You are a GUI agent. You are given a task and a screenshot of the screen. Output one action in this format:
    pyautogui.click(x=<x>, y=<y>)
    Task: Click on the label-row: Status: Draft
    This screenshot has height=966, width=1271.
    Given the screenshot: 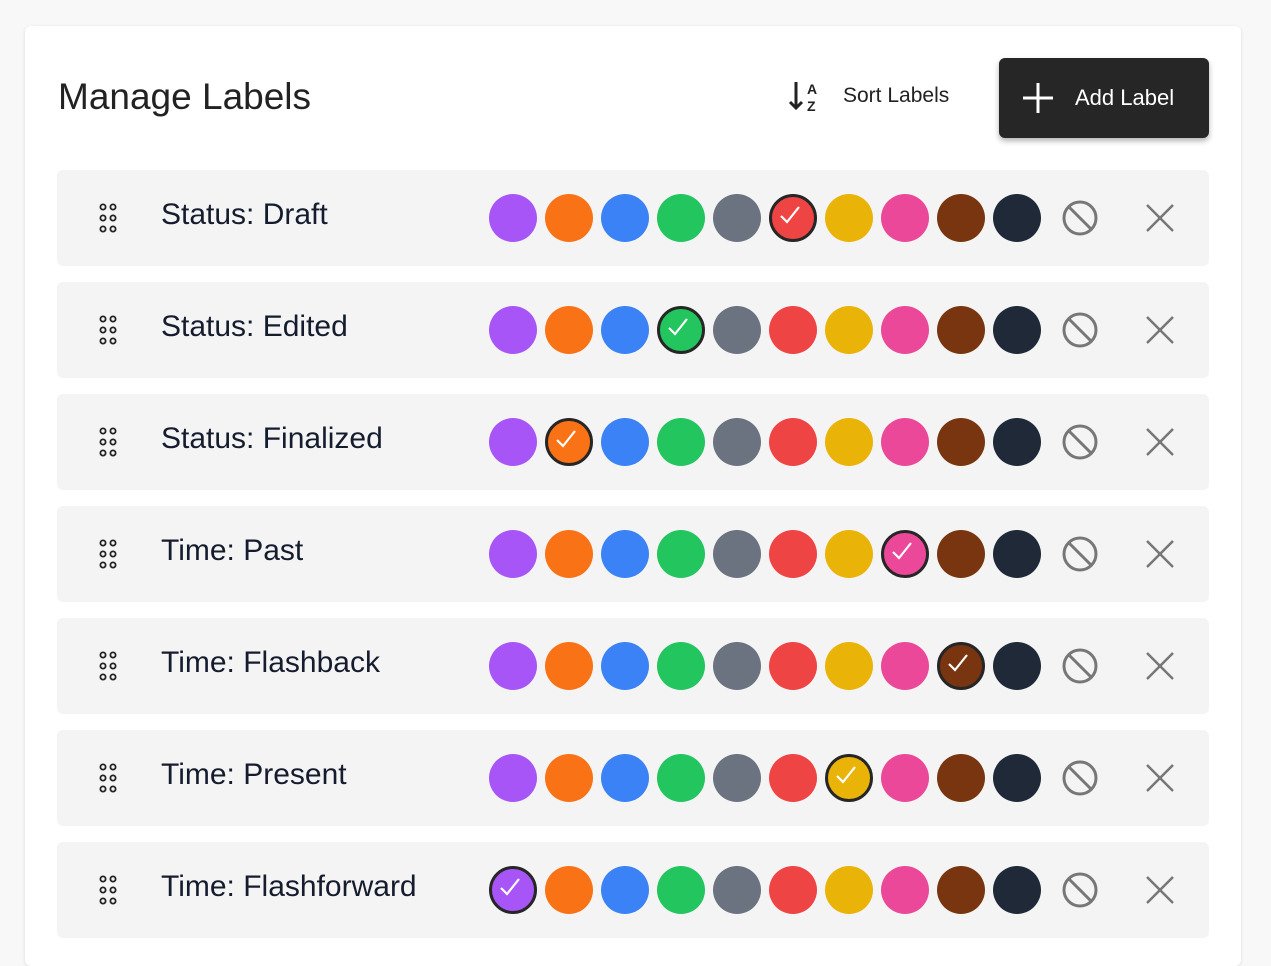 What is the action you would take?
    pyautogui.click(x=633, y=218)
    